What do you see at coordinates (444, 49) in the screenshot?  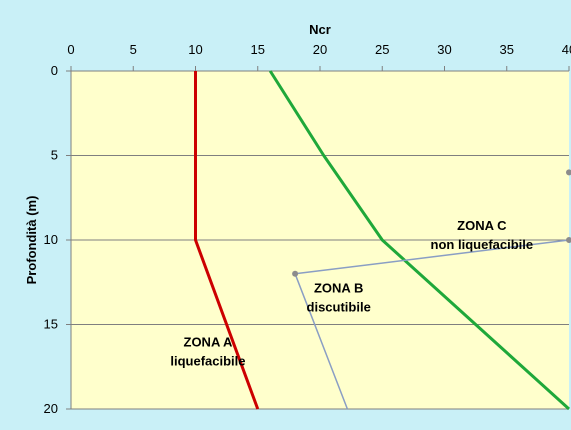 I see `x-tick-label: 30` at bounding box center [444, 49].